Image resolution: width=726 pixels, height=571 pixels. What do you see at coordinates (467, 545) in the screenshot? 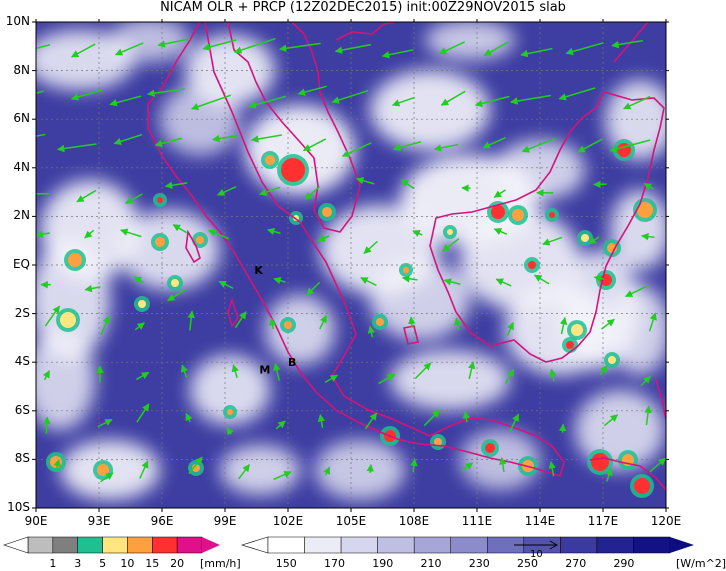
I see `olr-colorbar` at bounding box center [467, 545].